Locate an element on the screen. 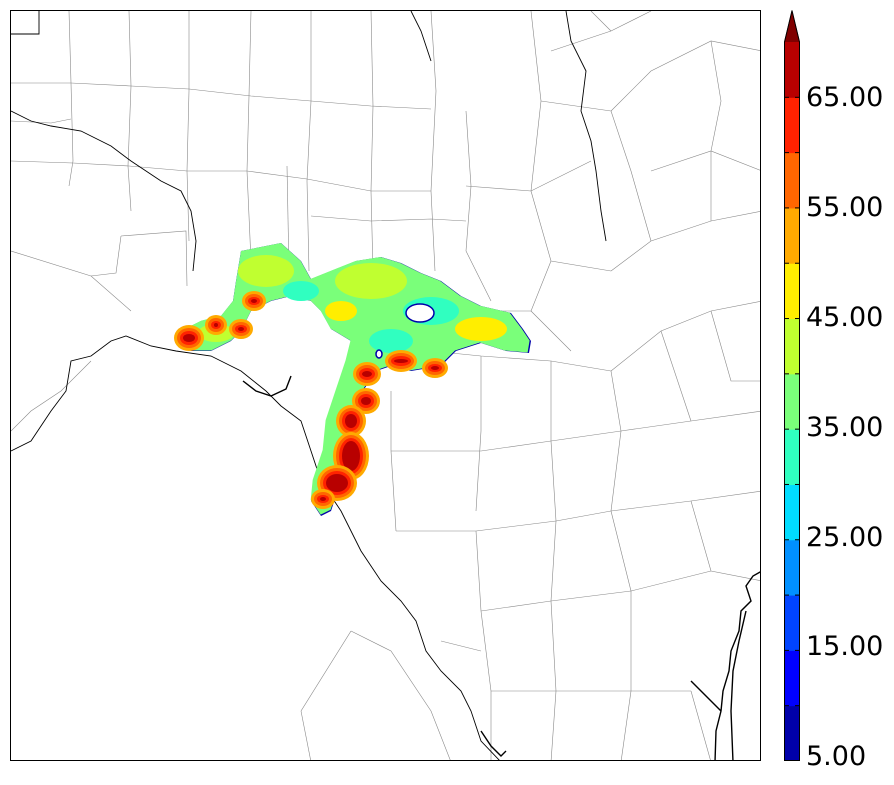 The image size is (894, 785). precip-hole is located at coordinates (379, 354).